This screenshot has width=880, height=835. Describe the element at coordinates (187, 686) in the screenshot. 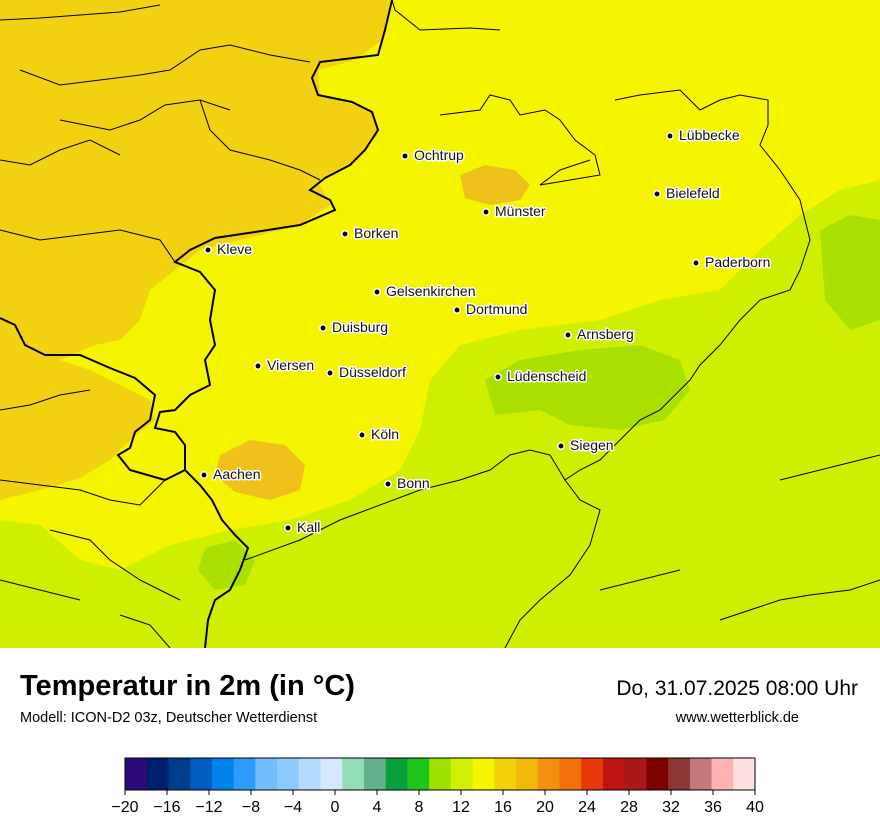

I see `chart-title: Temperatur in 2m (in °C)` at that location.